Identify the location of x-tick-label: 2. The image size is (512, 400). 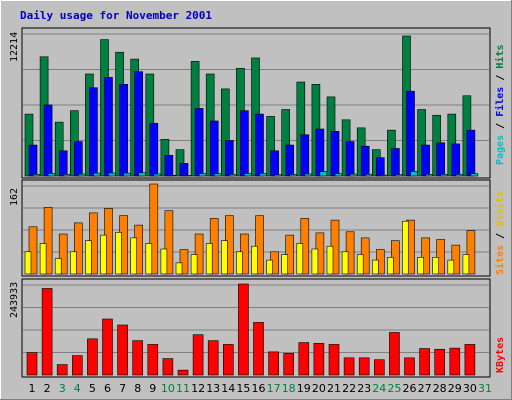
(47, 388).